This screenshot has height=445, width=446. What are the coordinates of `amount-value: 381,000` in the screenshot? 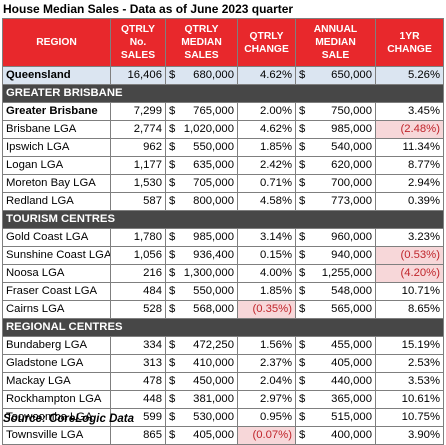 It's located at (213, 399).